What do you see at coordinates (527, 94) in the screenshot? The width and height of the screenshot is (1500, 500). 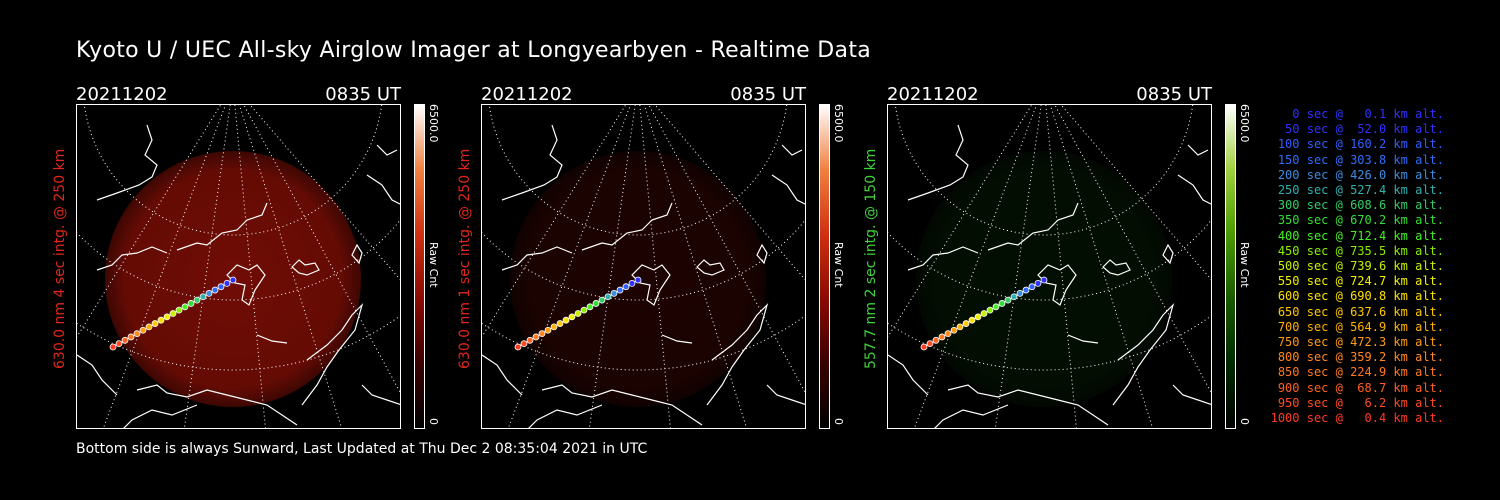 I see `panel-date: 20211202` at bounding box center [527, 94].